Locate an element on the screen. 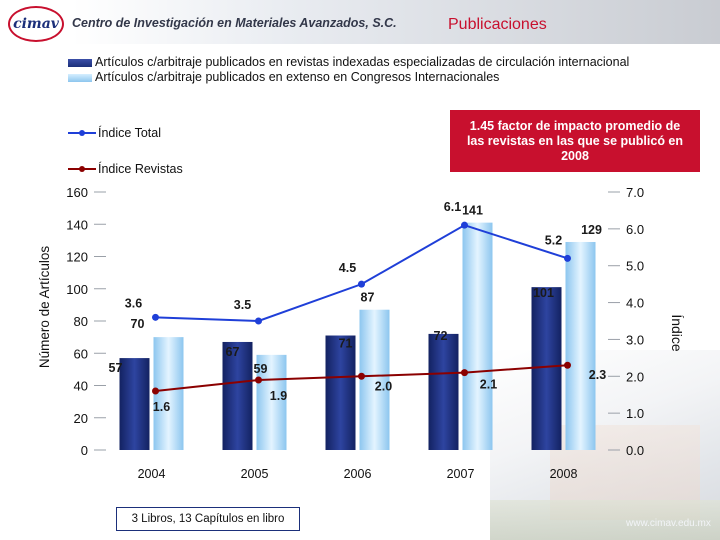 The image size is (720, 540). line-label-indice-total: 3.5 is located at coordinates (242, 305).